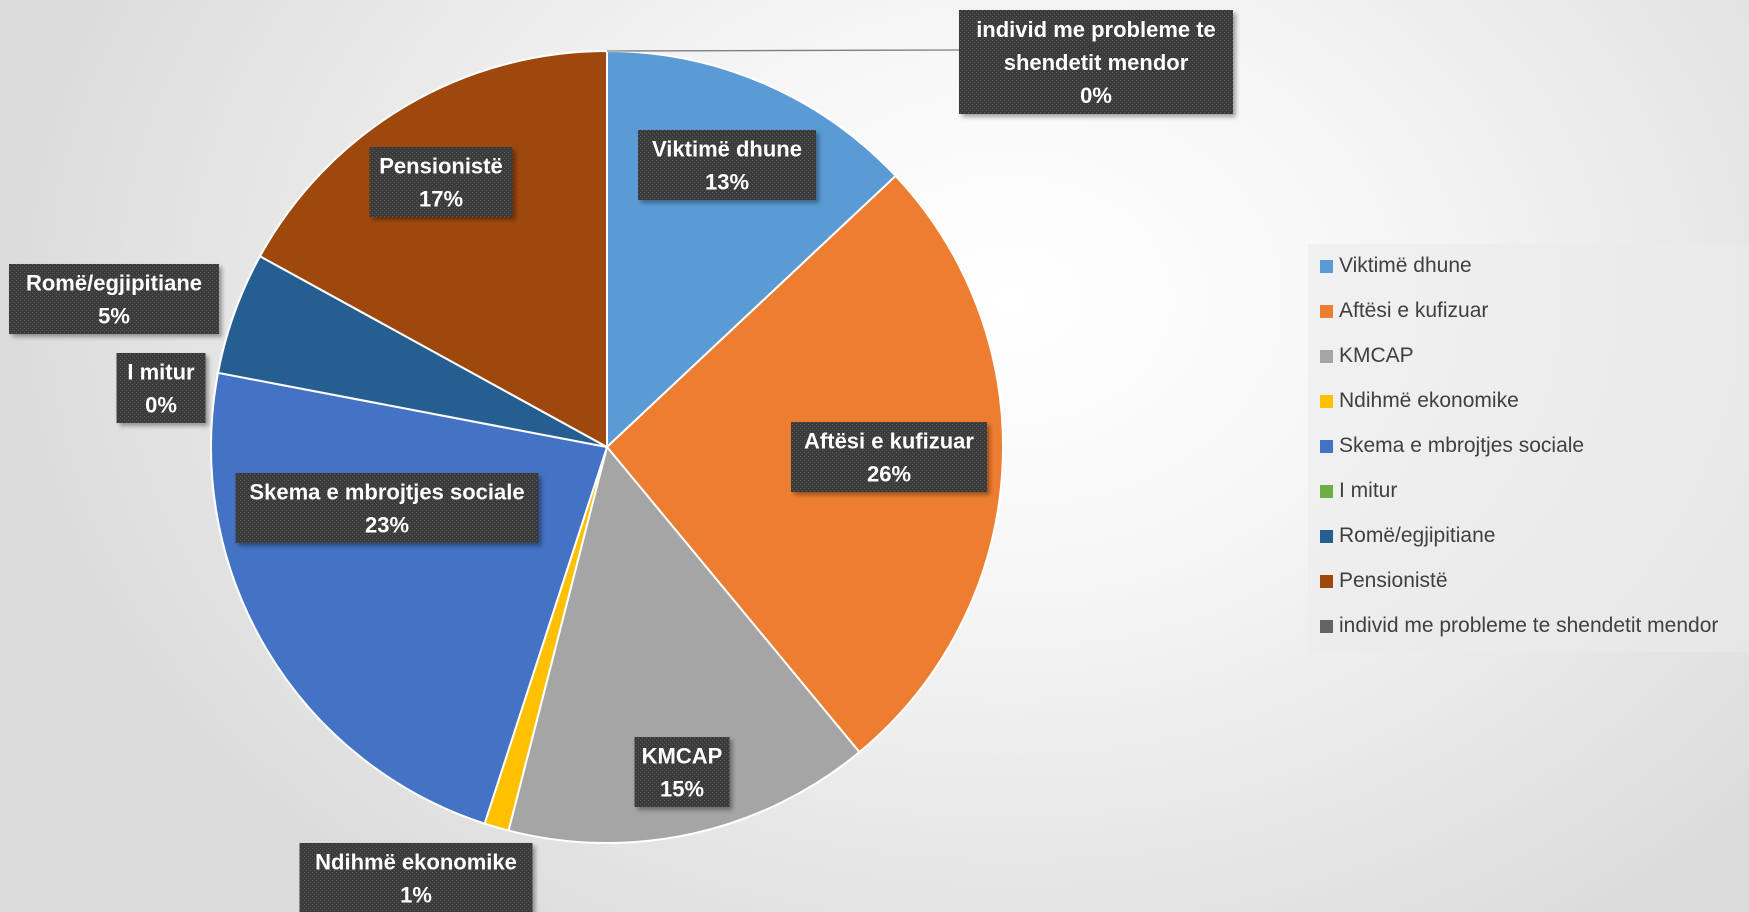  Describe the element at coordinates (727, 149) in the screenshot. I see `data-label-category: Viktimë dhune` at that location.